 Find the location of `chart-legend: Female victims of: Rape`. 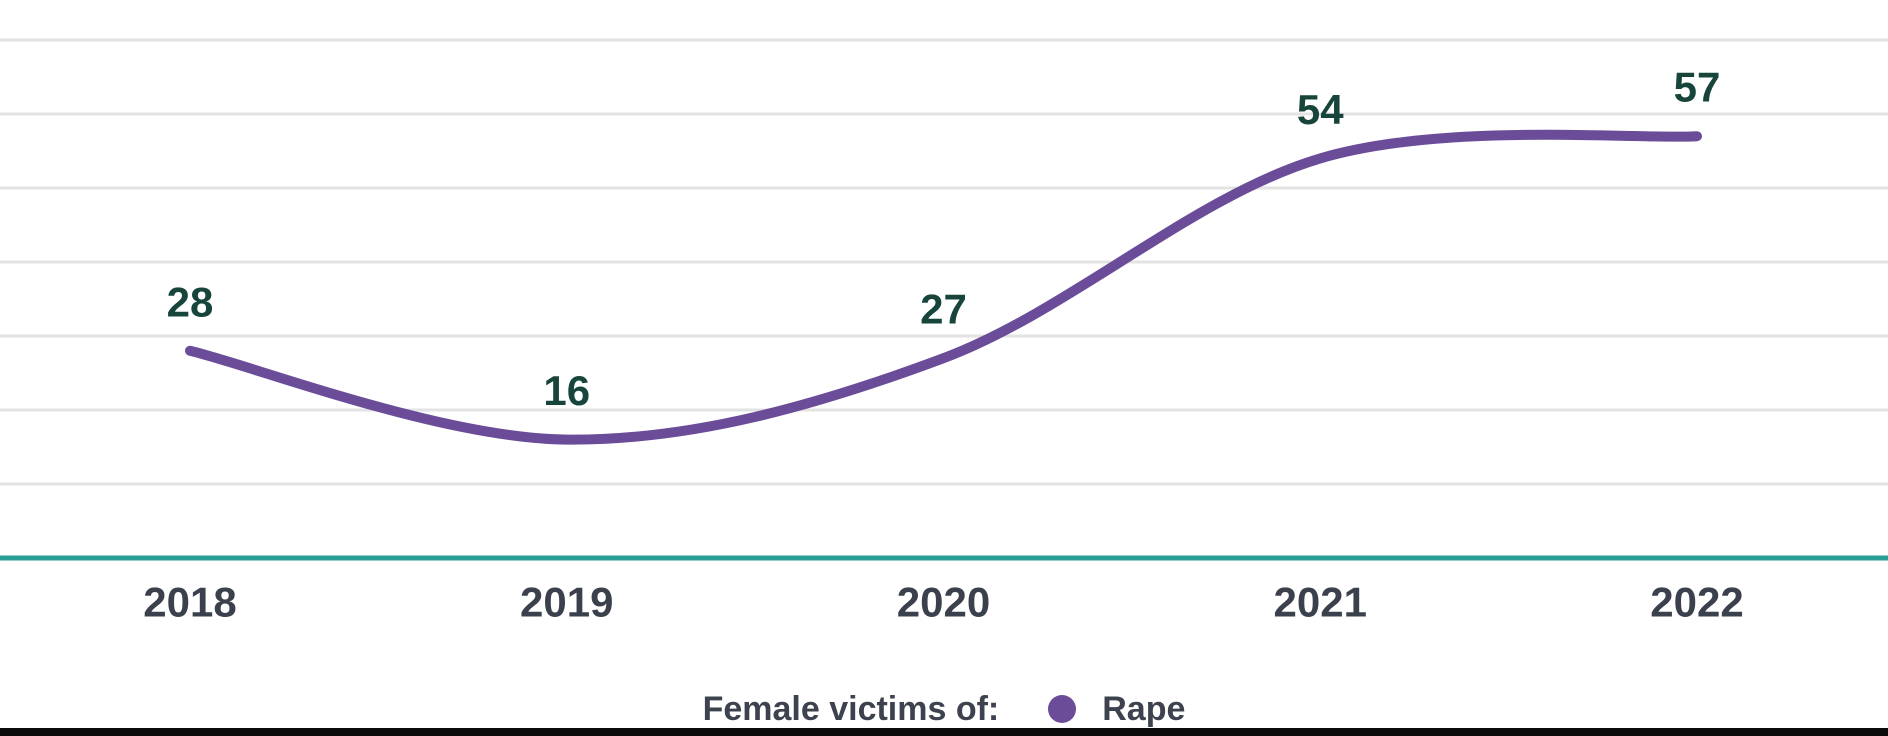

chart-legend: Female victims of: Rape is located at coordinates (944, 709).